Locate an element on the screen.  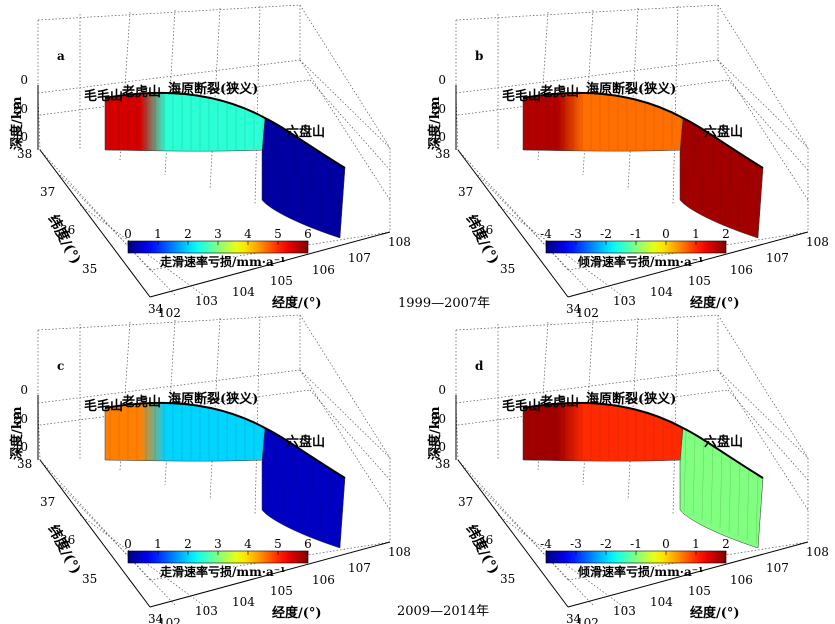
y-tick-label: 34 is located at coordinates (156, 309).